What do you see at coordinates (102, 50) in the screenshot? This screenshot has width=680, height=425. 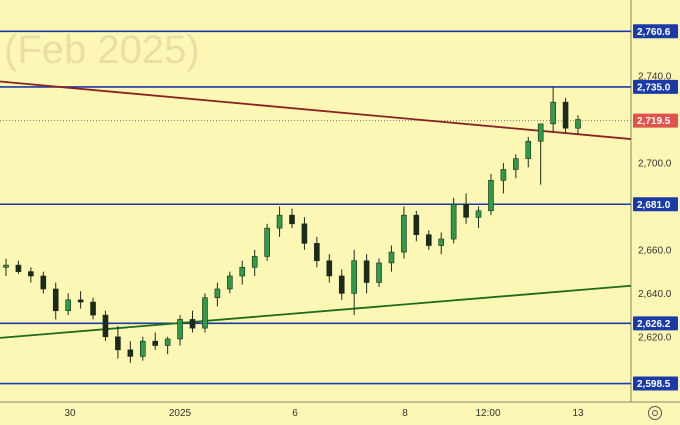 I see `chart-watermark: (Feb 2025)` at bounding box center [102, 50].